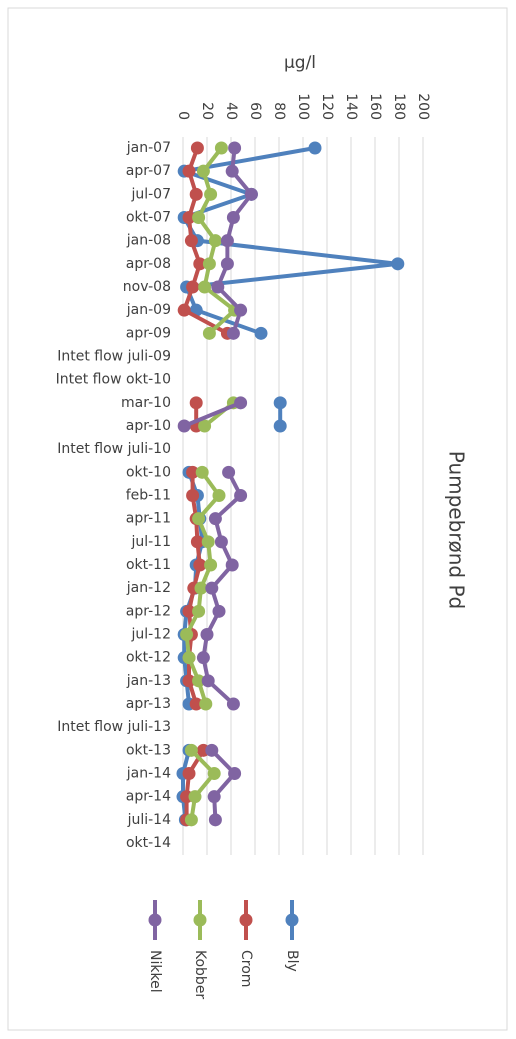  What do you see at coordinates (292, 961) in the screenshot?
I see `legend-label: Bly` at bounding box center [292, 961].